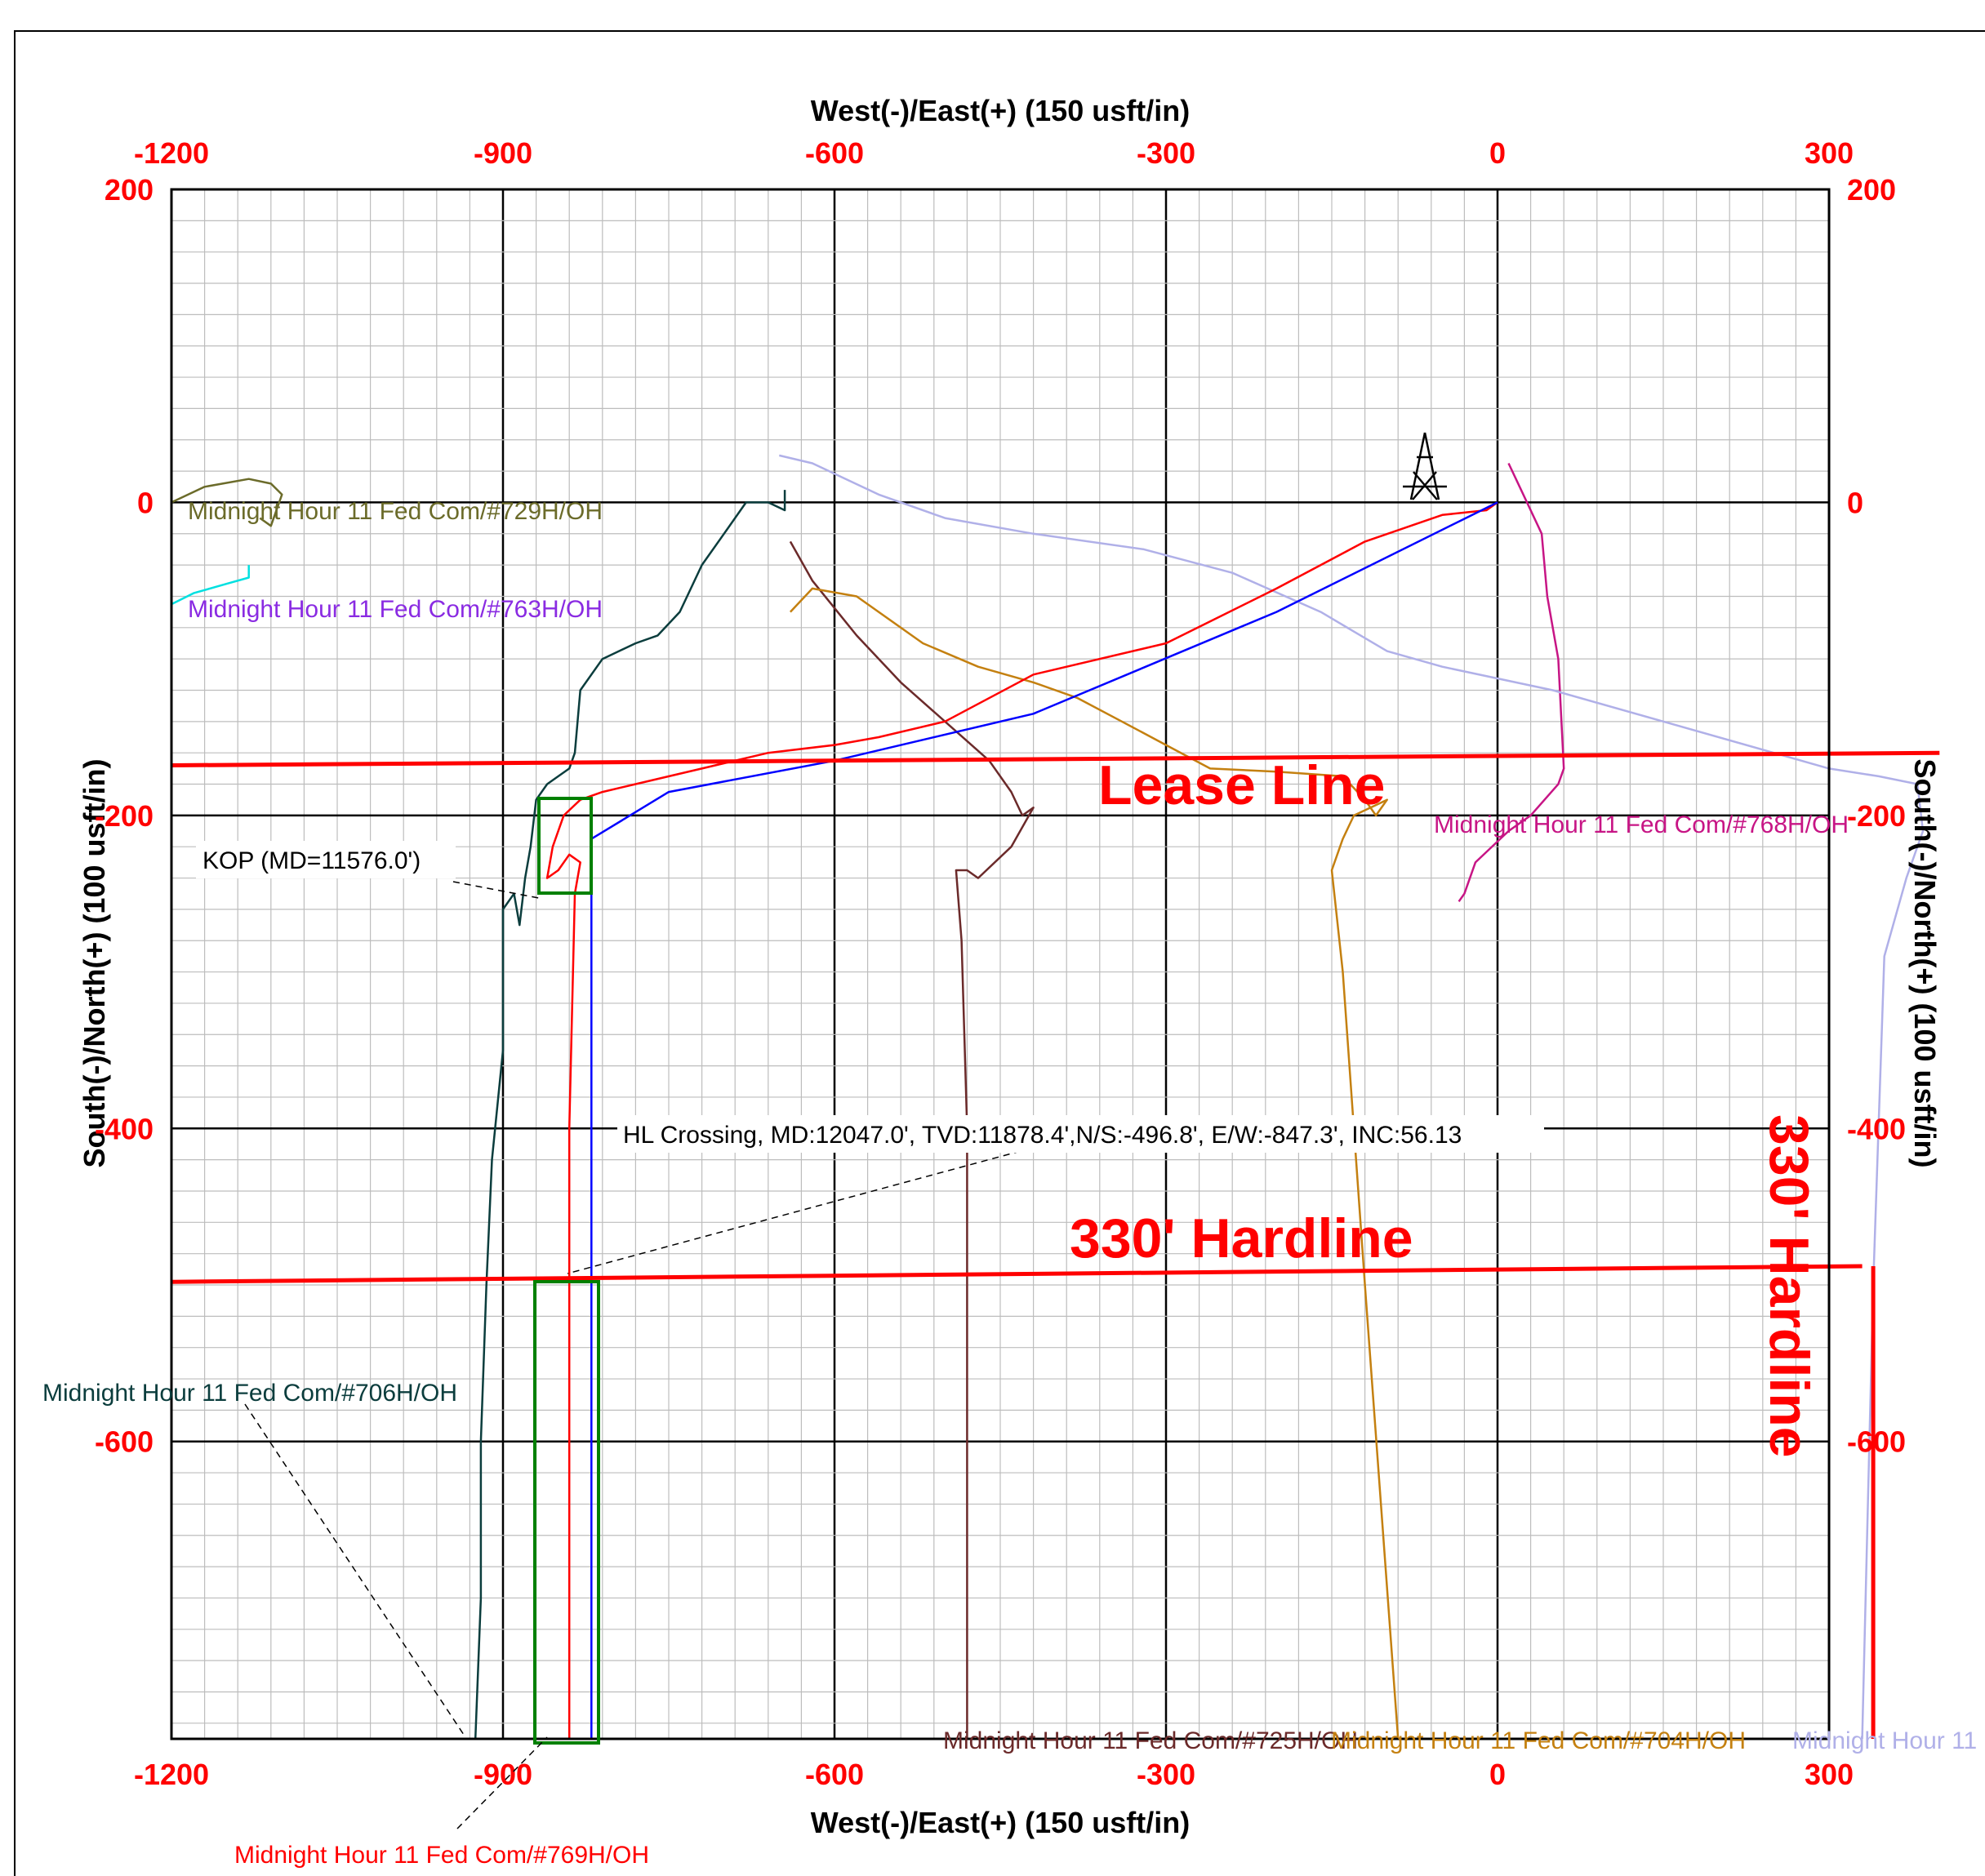 The image size is (1985, 1876). I want to click on well-label-763h: Midnight Hour 11 Fed Com/#763H/OH, so click(396, 609).